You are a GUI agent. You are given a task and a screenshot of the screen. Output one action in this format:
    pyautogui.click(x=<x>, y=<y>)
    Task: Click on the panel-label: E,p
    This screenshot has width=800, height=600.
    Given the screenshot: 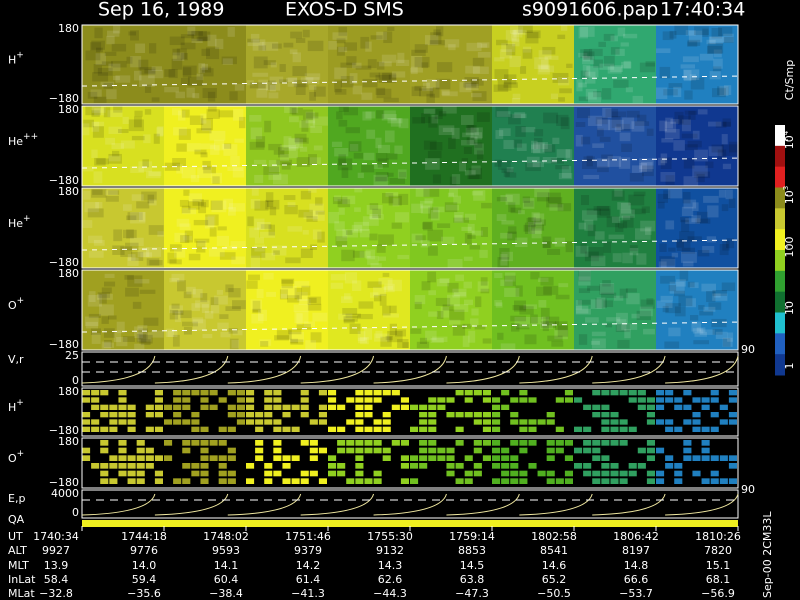 What is the action you would take?
    pyautogui.click(x=16, y=498)
    